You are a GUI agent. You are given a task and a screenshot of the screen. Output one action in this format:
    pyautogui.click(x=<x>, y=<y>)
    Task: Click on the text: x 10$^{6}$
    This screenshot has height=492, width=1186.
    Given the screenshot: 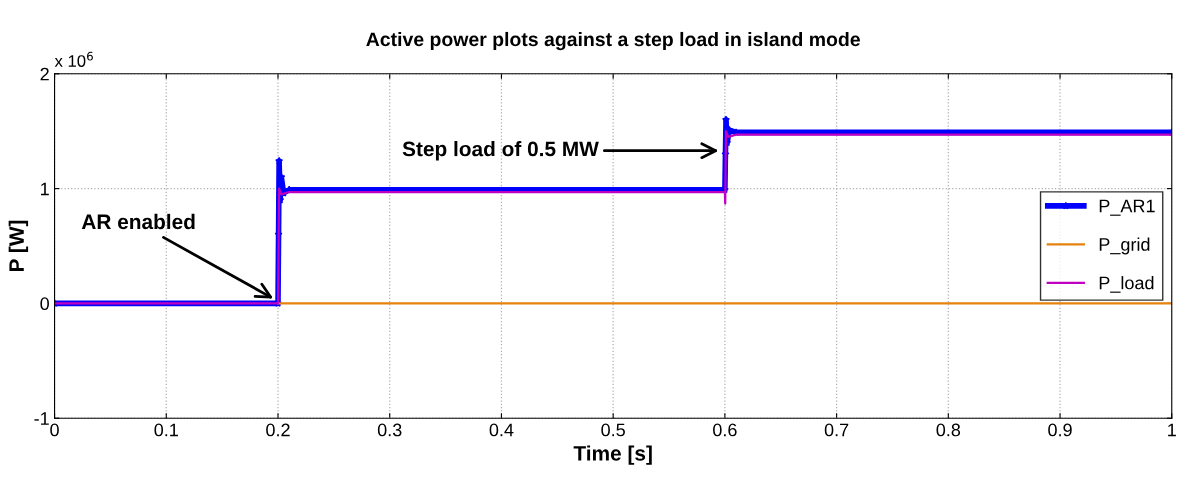 What is the action you would take?
    pyautogui.click(x=73, y=59)
    